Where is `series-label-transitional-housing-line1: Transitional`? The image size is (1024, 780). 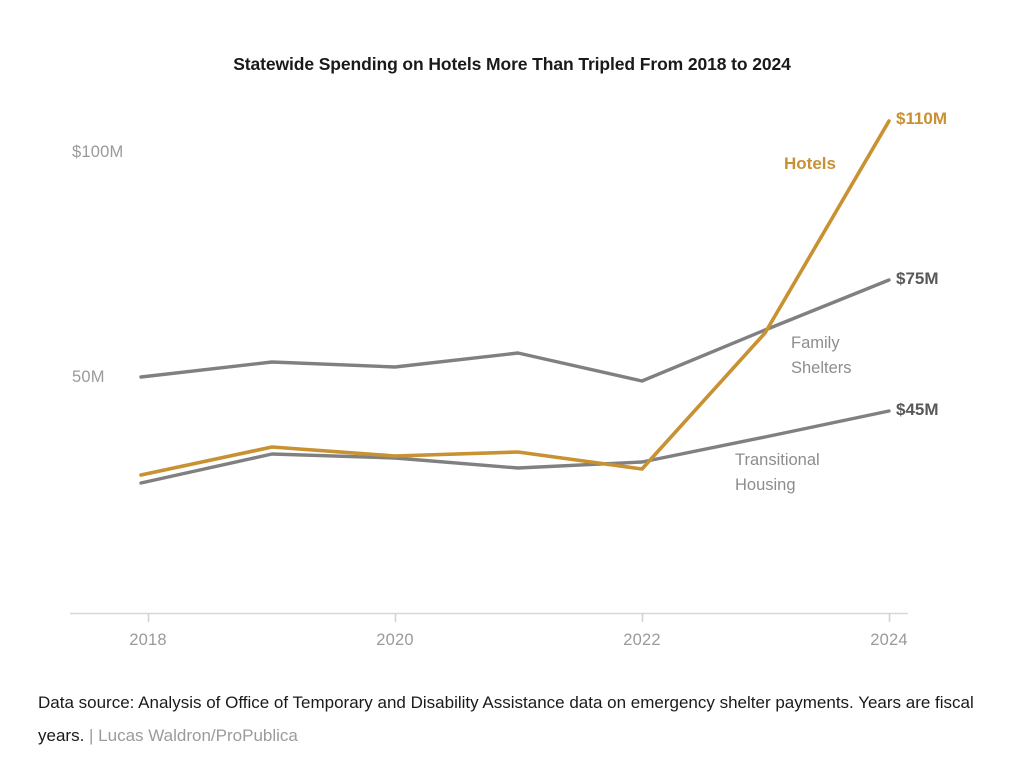
series-label-transitional-housing-line1: Transitional is located at coordinates (777, 460).